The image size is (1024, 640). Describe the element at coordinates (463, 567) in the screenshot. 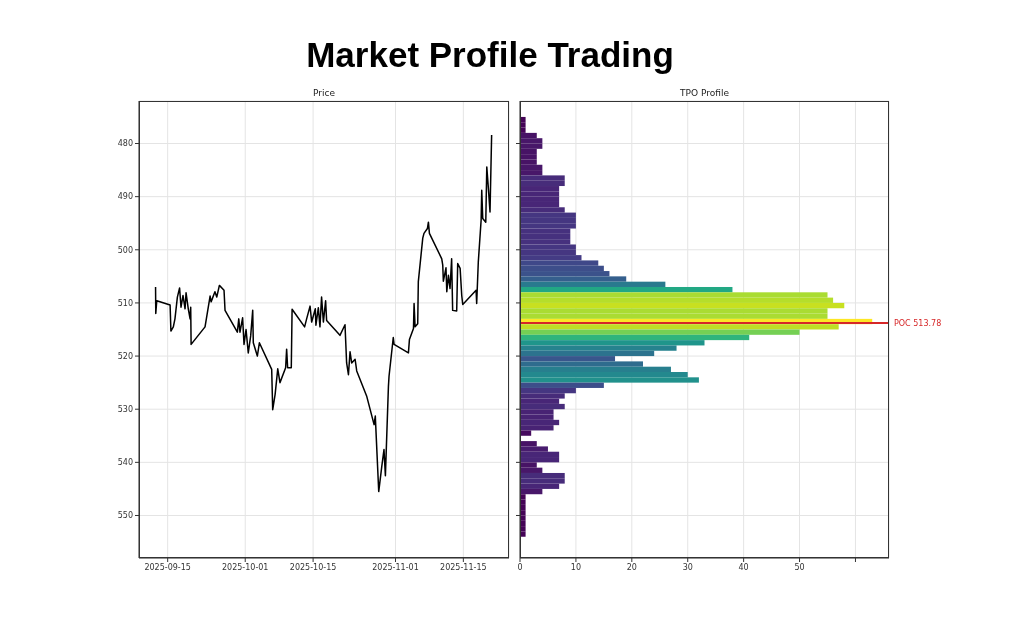

I see `x-tick-label: 2025-11-15` at that location.